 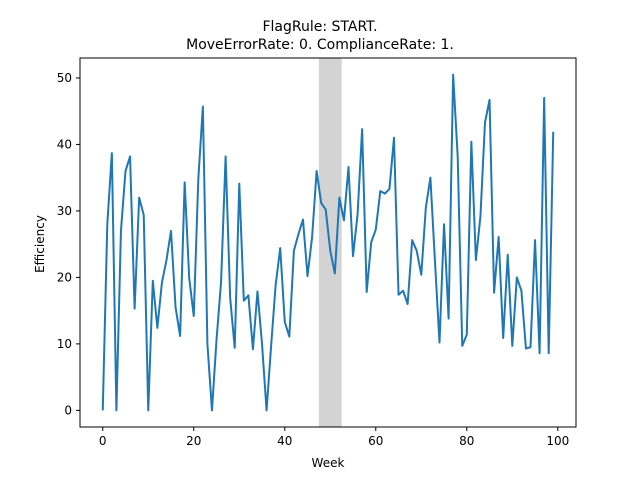 I want to click on x-tick-label: 80, so click(x=466, y=441).